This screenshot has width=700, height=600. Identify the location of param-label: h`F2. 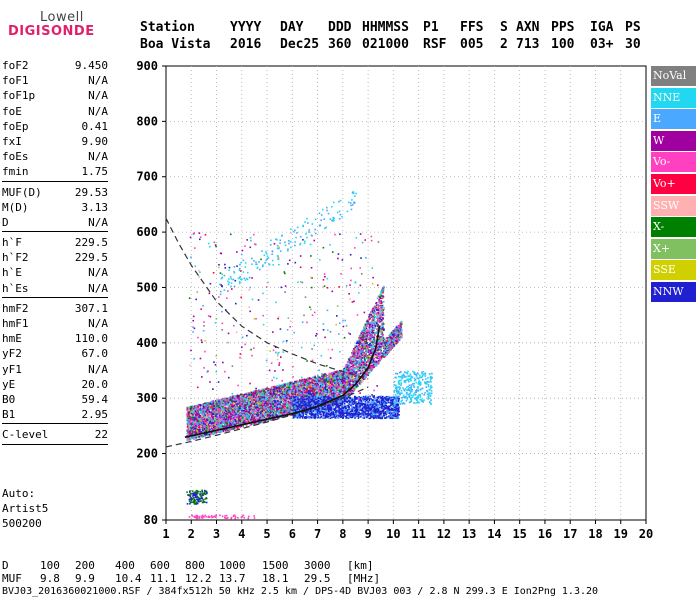
(15, 258).